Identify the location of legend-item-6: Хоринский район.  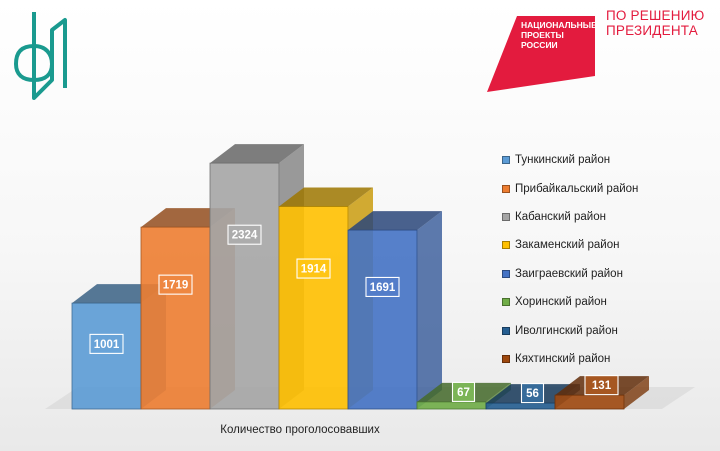
(570, 302).